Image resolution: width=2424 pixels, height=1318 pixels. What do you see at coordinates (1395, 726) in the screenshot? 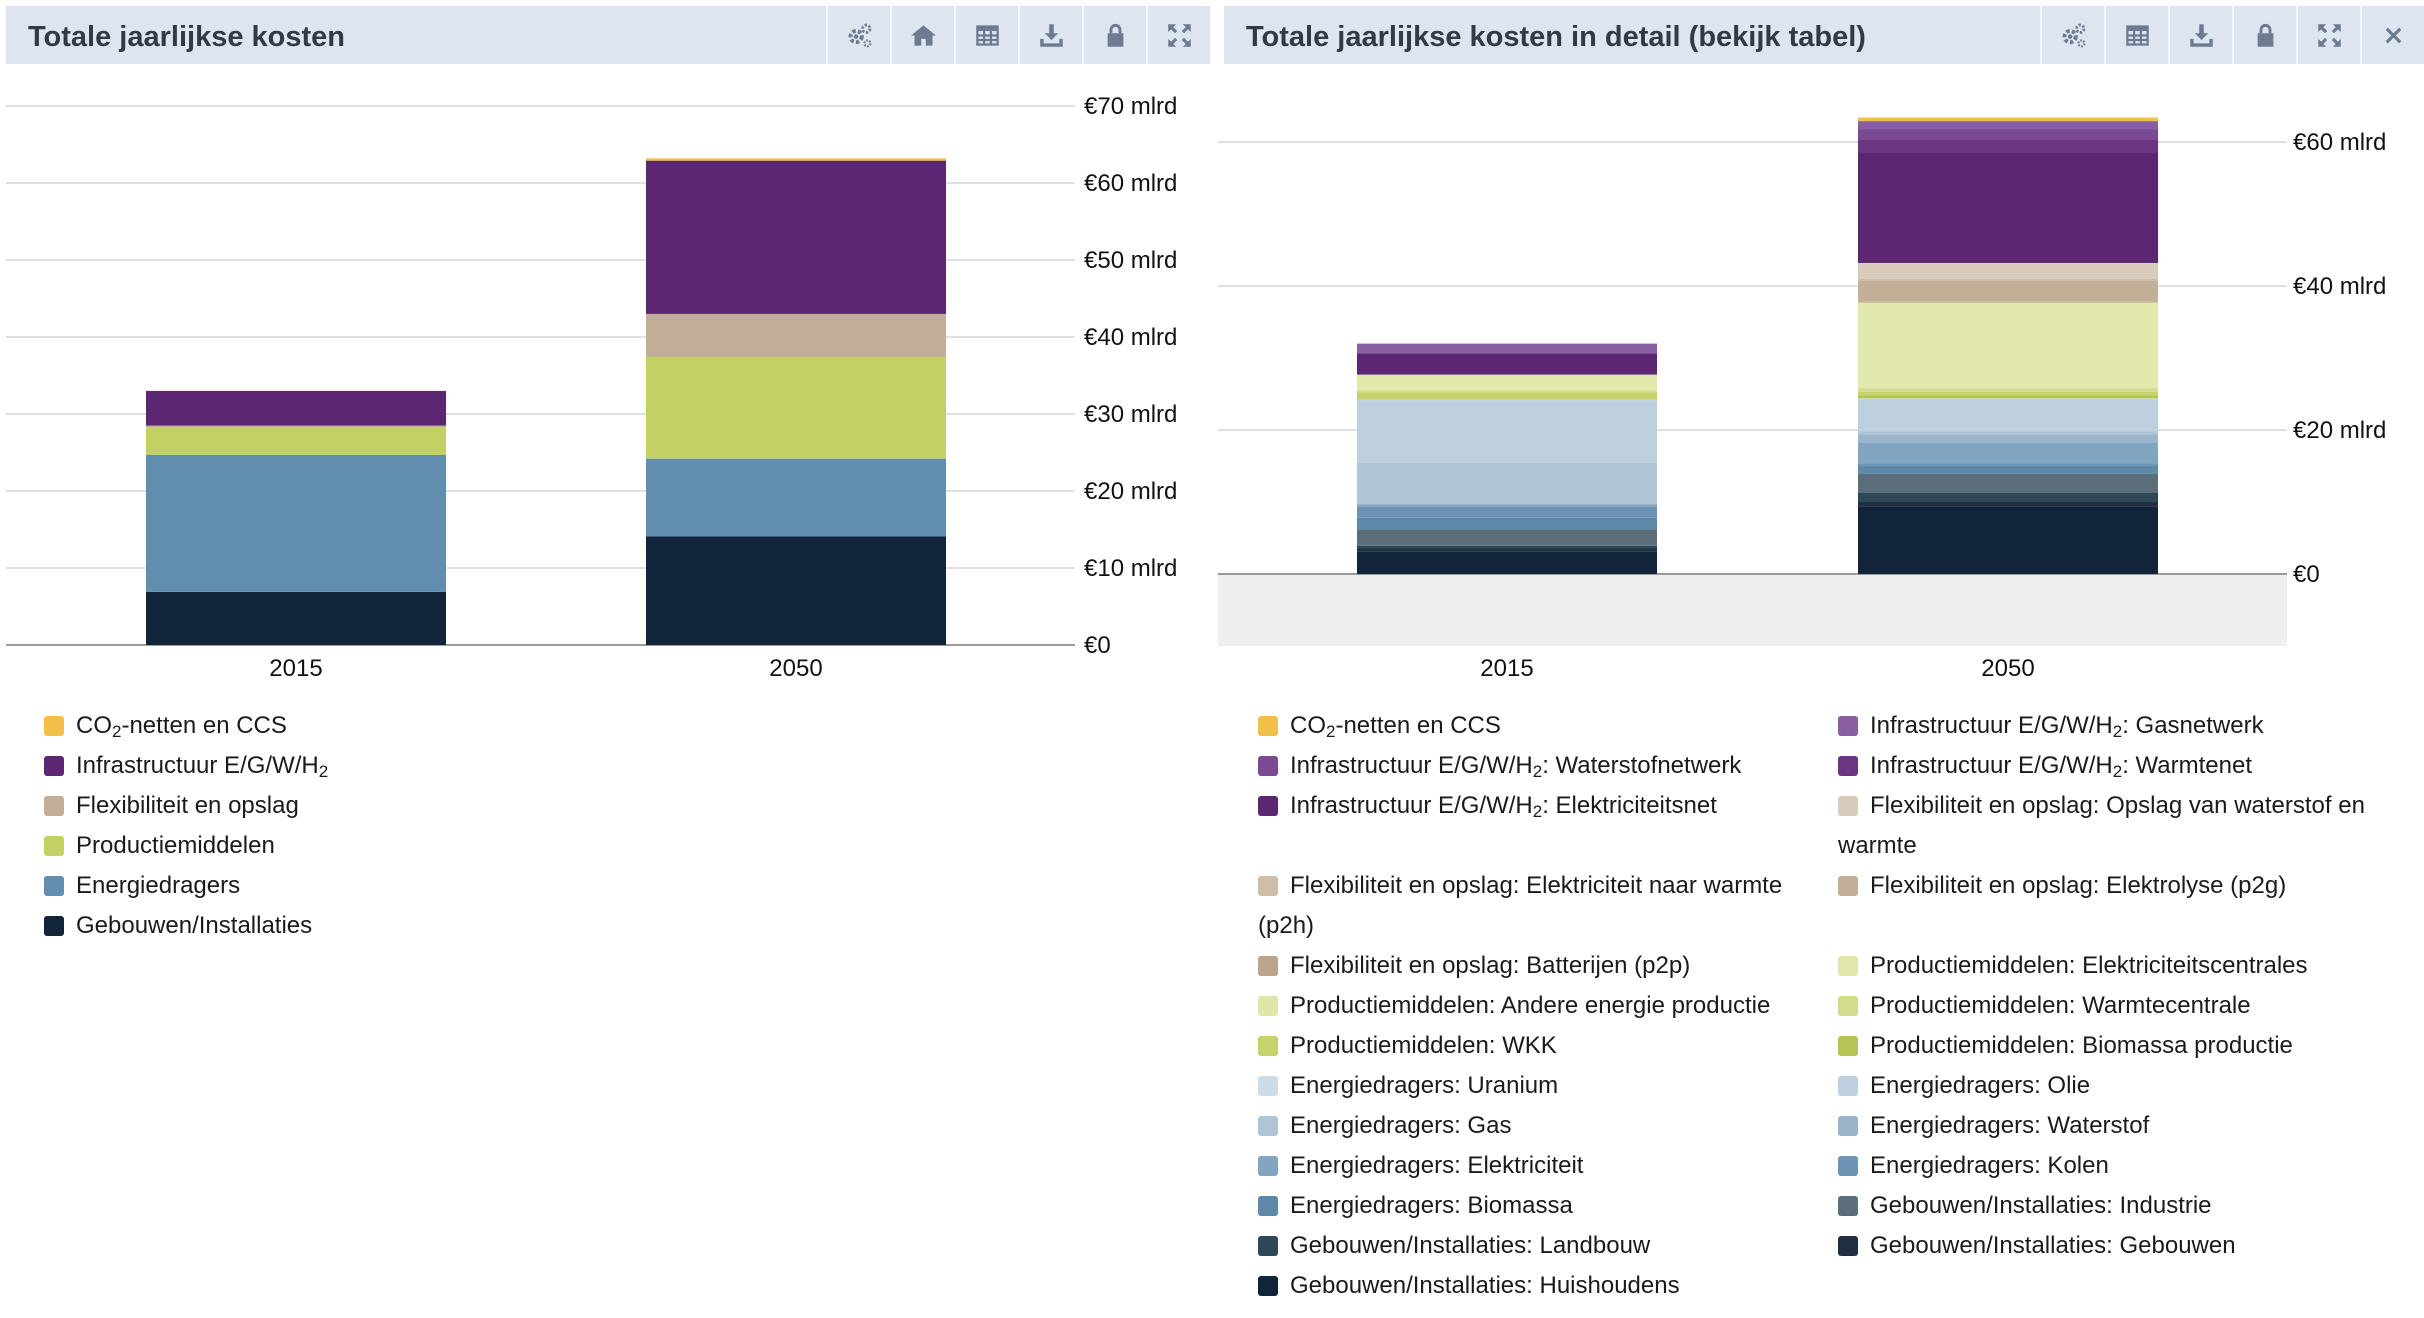
I see `legend-label: CO2-netten en CCS` at bounding box center [1395, 726].